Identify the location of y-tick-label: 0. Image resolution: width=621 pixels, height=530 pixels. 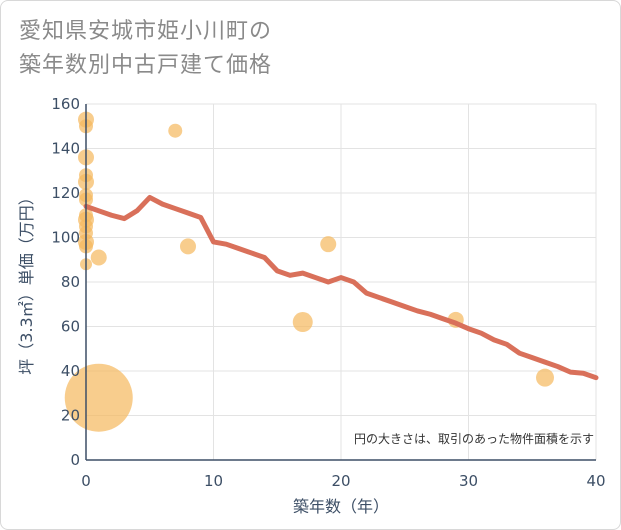
(75, 460).